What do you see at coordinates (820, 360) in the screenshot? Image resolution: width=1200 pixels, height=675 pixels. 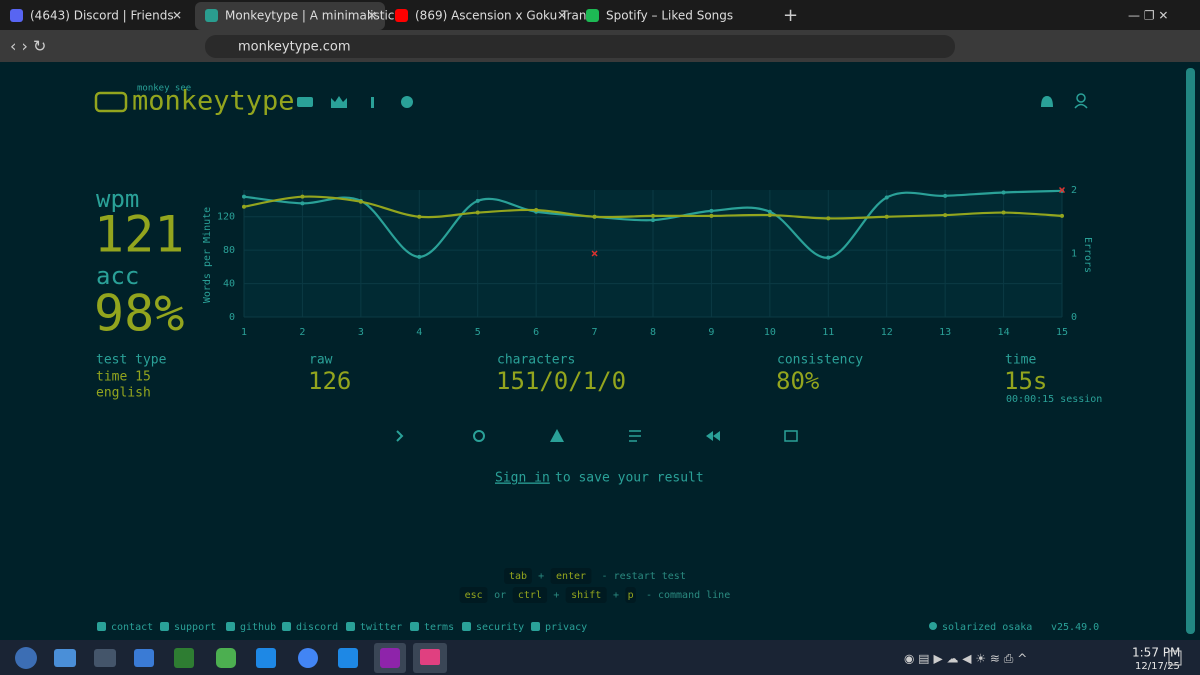 I see `consistency-label: consistency` at bounding box center [820, 360].